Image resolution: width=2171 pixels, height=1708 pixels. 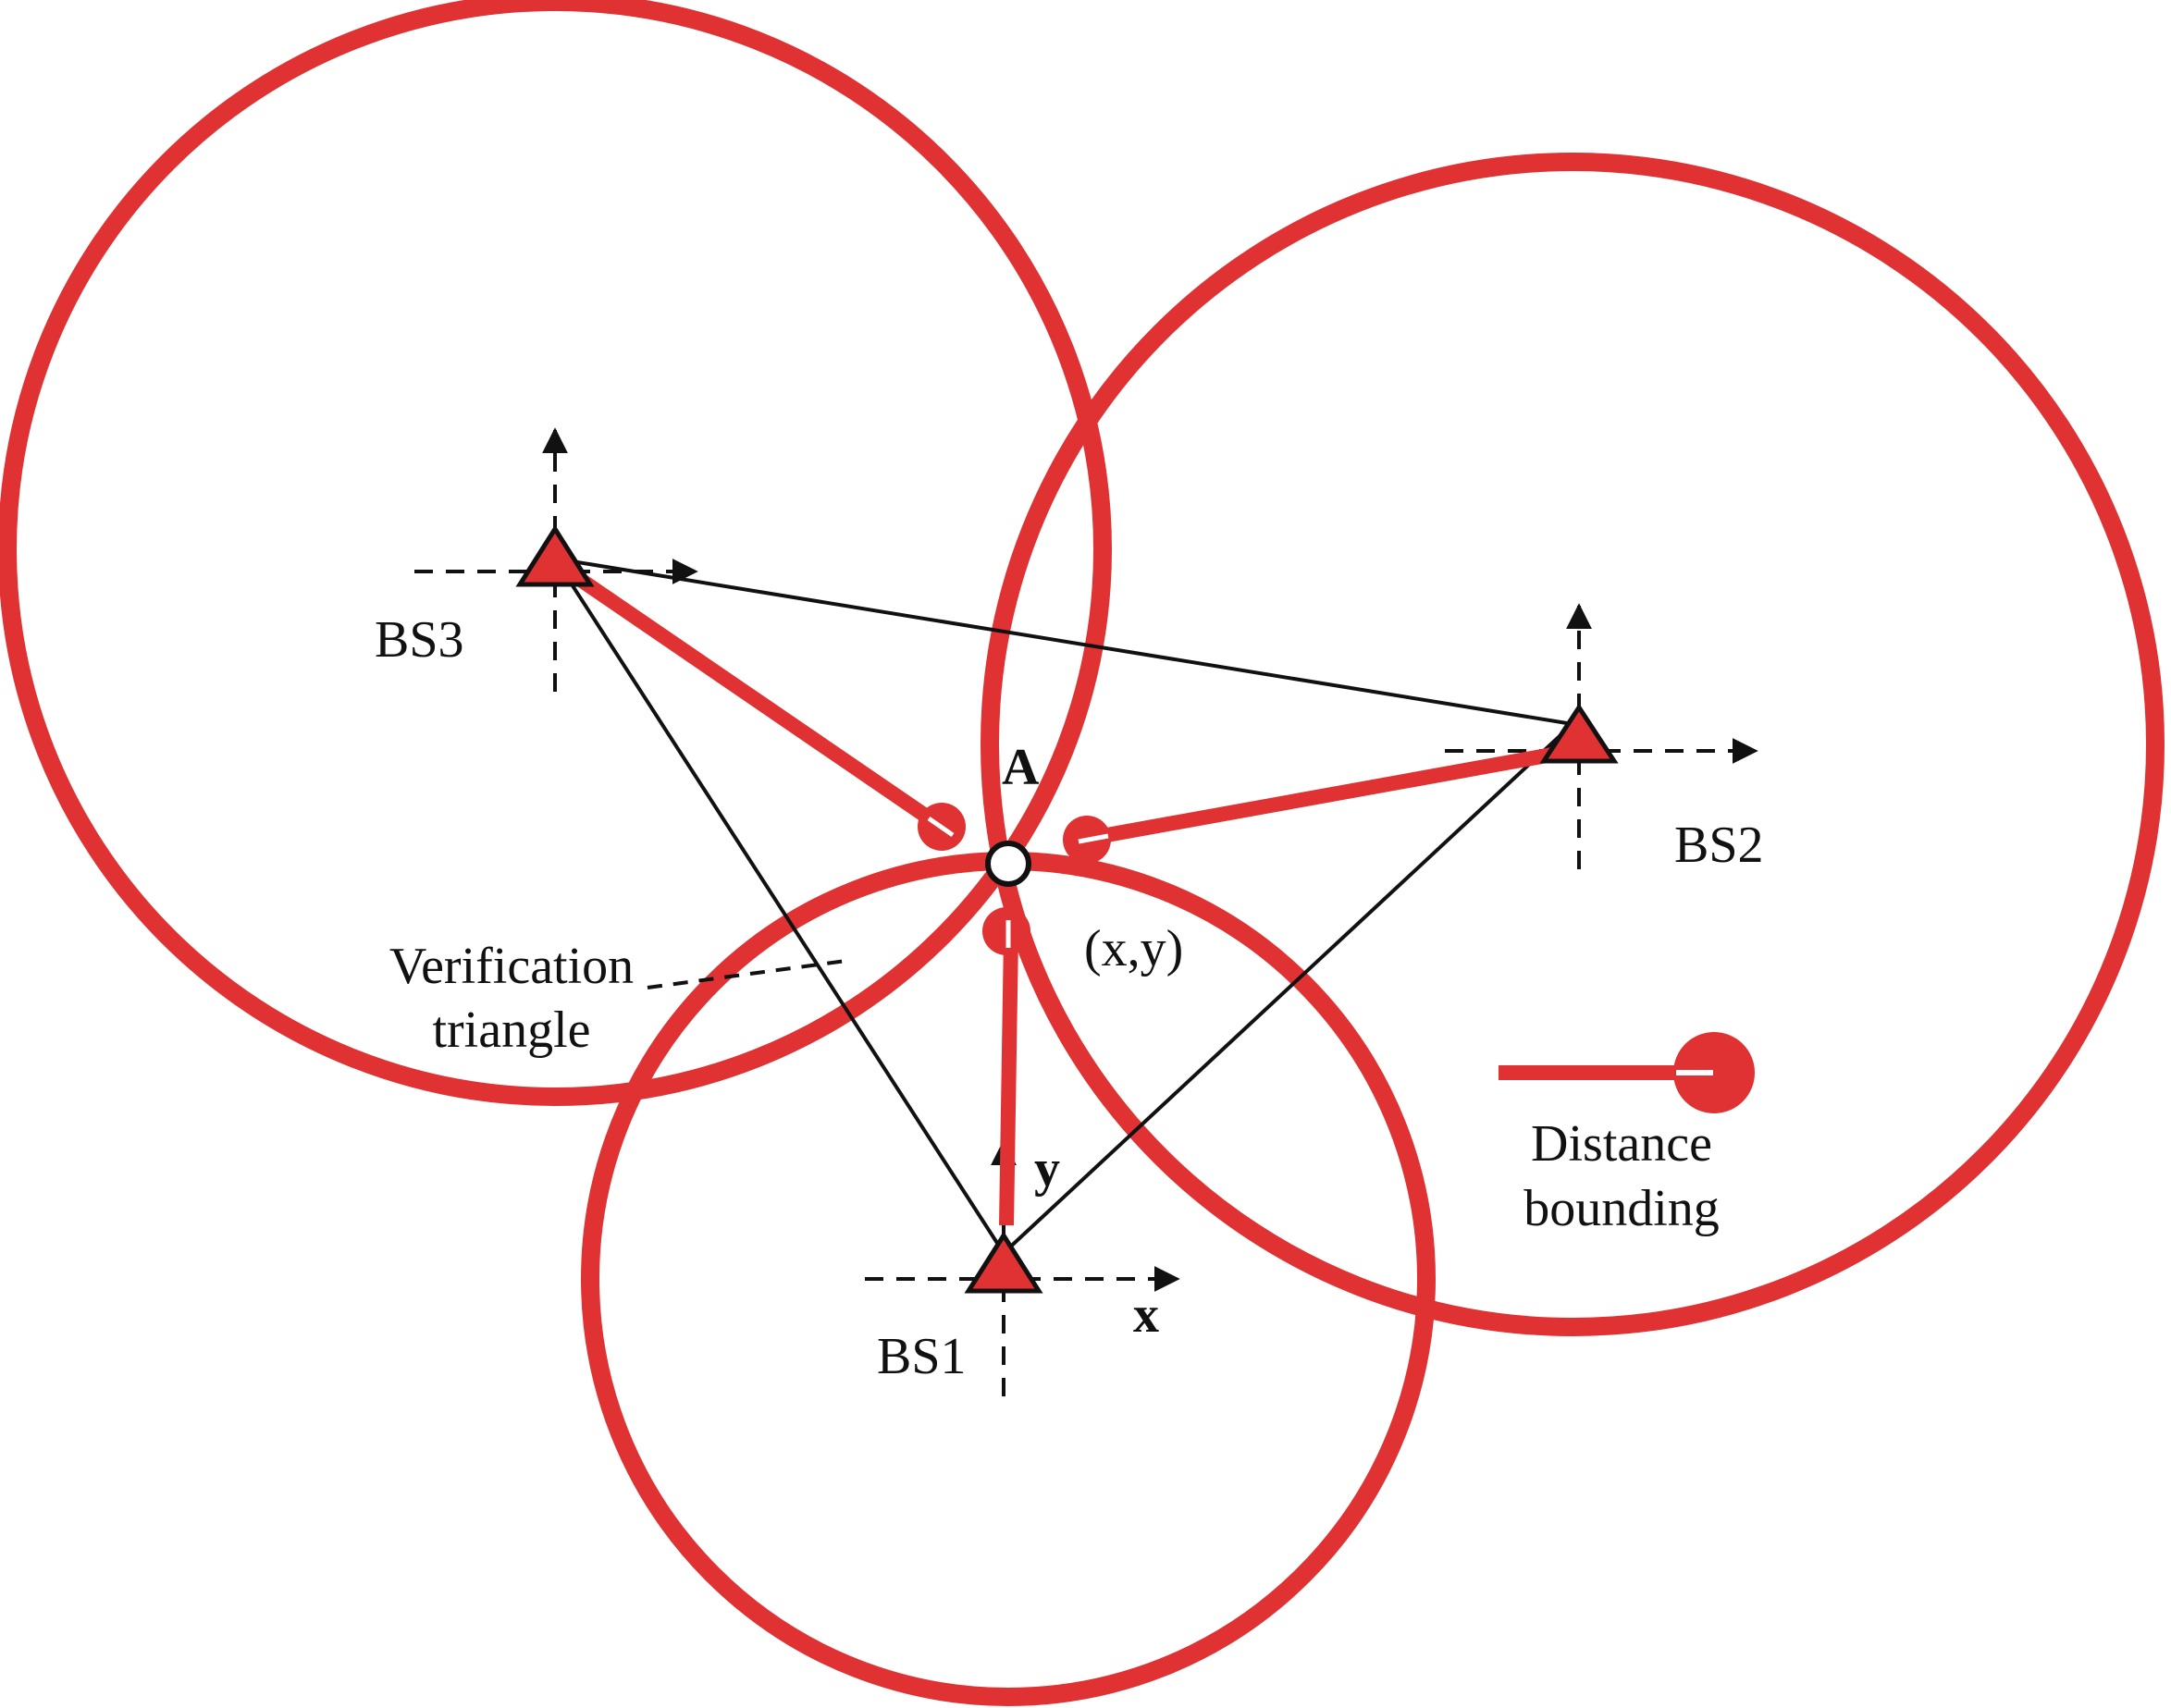 What do you see at coordinates (1093, 838) in the screenshot?
I see `bs2-ray-knob-gap` at bounding box center [1093, 838].